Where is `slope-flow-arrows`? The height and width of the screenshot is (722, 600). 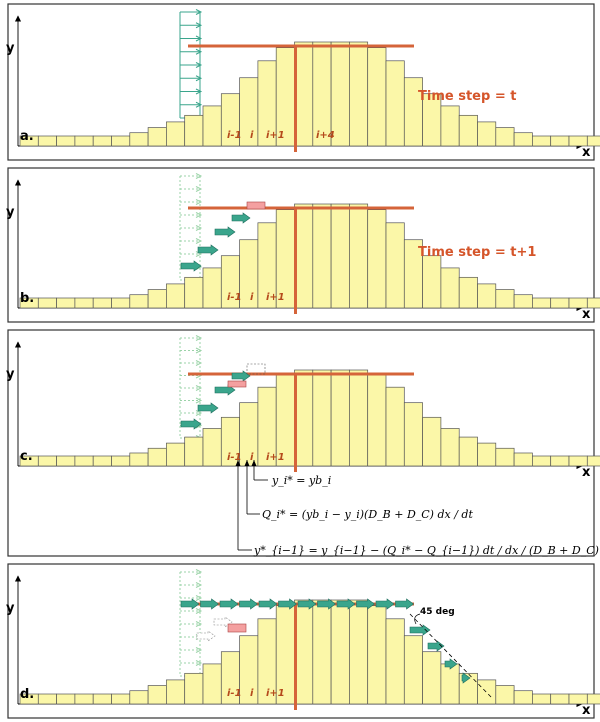
slope-flow-arrows is located at coordinates (223, 396).